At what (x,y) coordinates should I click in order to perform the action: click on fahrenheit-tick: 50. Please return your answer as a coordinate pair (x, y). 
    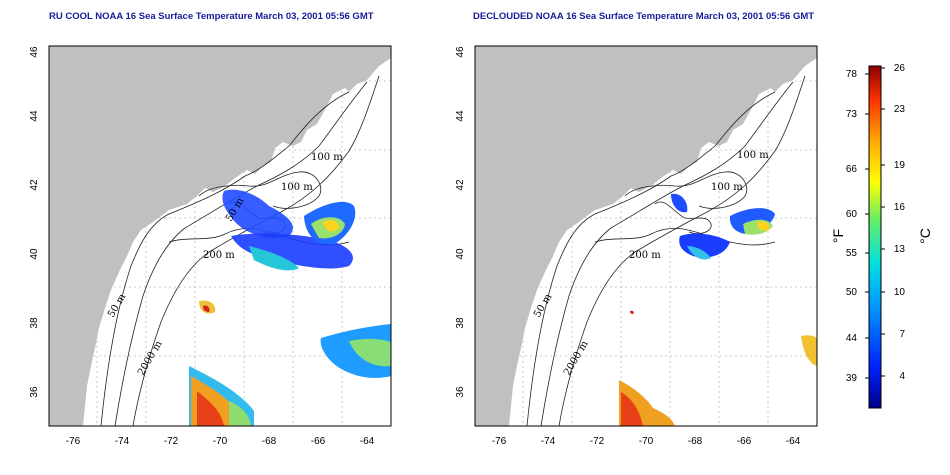
    Looking at the image, I should click on (852, 292).